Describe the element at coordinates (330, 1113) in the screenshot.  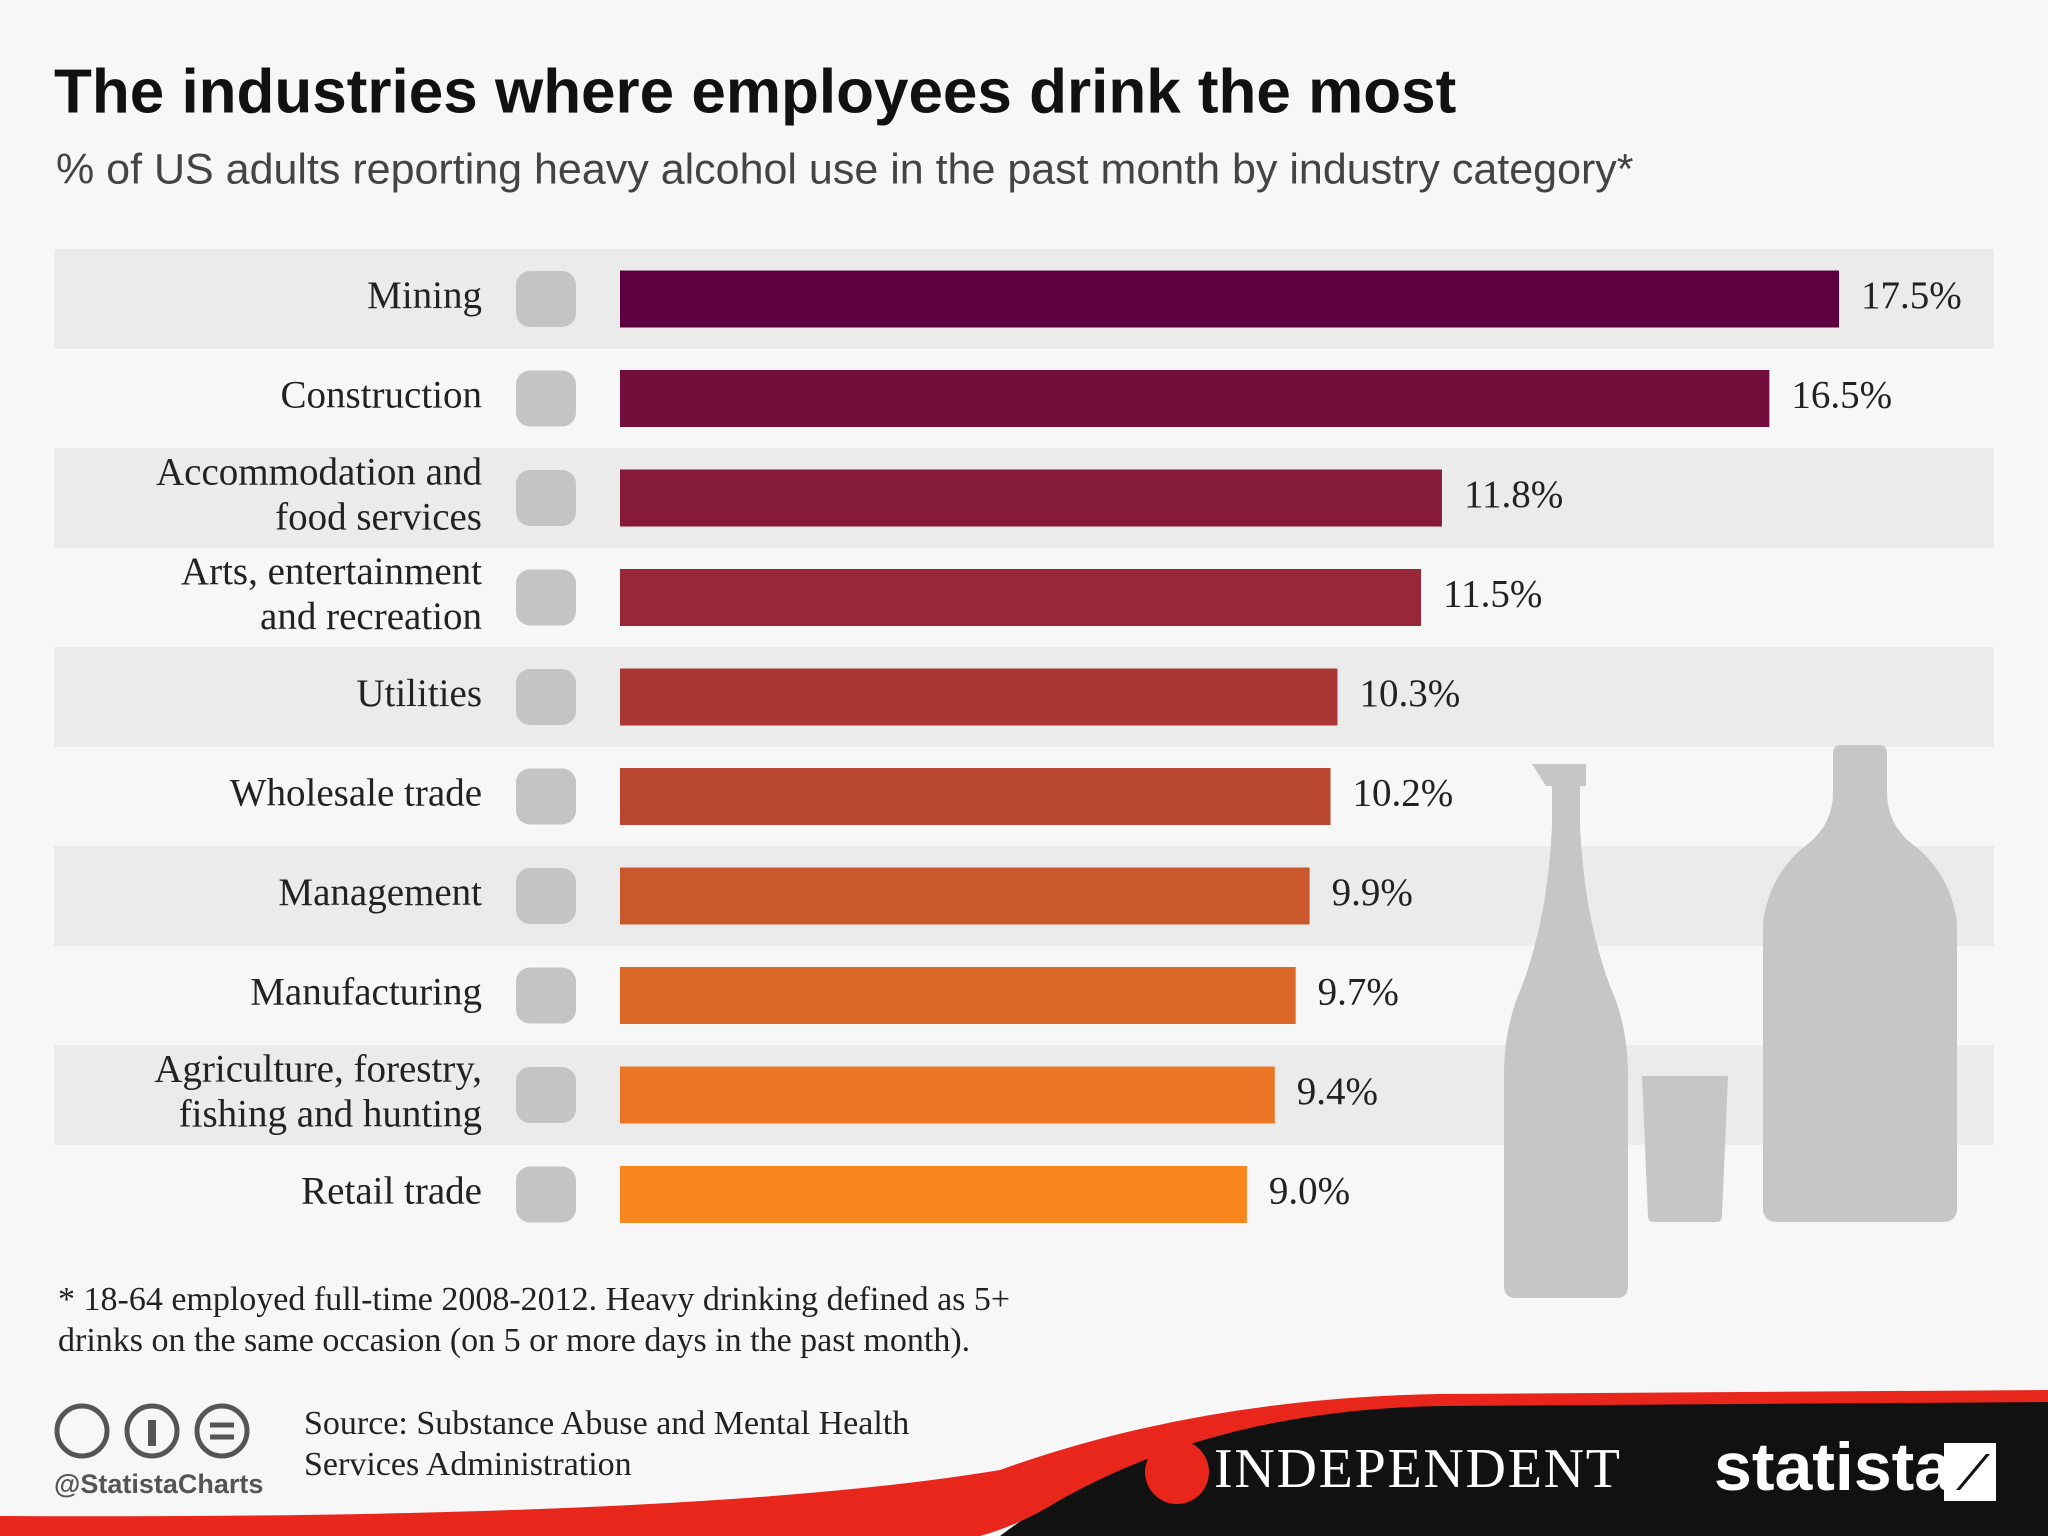
I see `category-label: fishing and hunting` at that location.